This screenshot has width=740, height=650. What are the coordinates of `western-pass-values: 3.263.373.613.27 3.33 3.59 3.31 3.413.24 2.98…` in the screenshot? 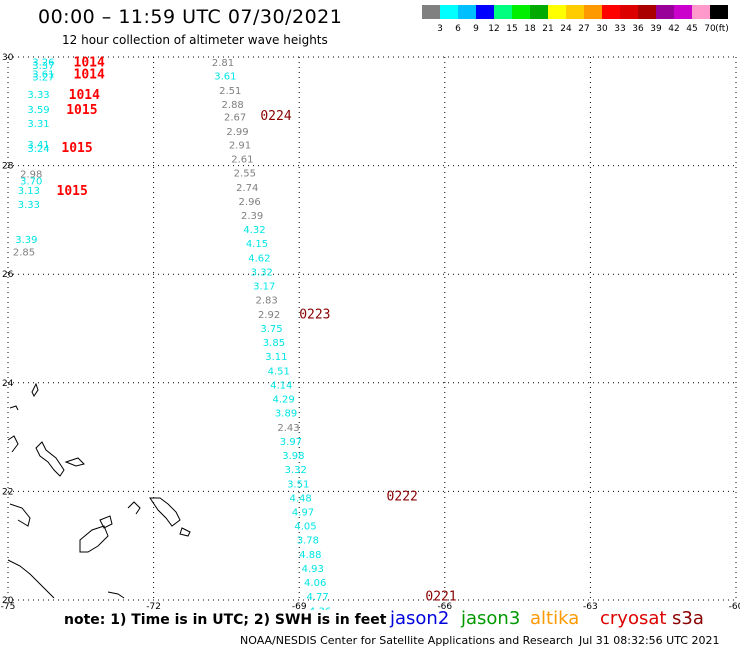 It's located at (34, 157).